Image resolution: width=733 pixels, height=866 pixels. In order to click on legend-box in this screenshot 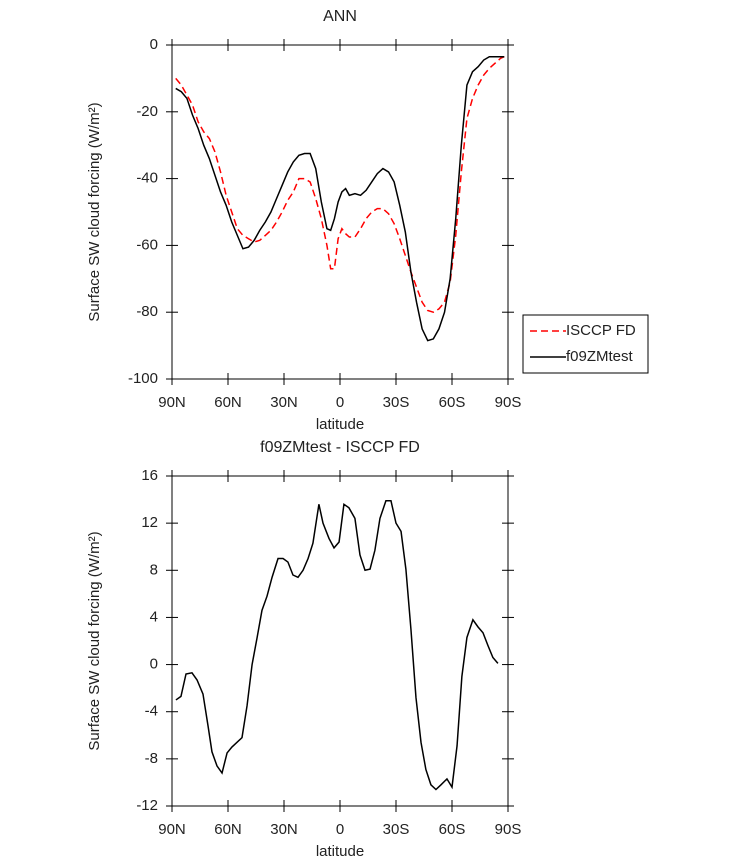, I will do `click(585, 344)`.